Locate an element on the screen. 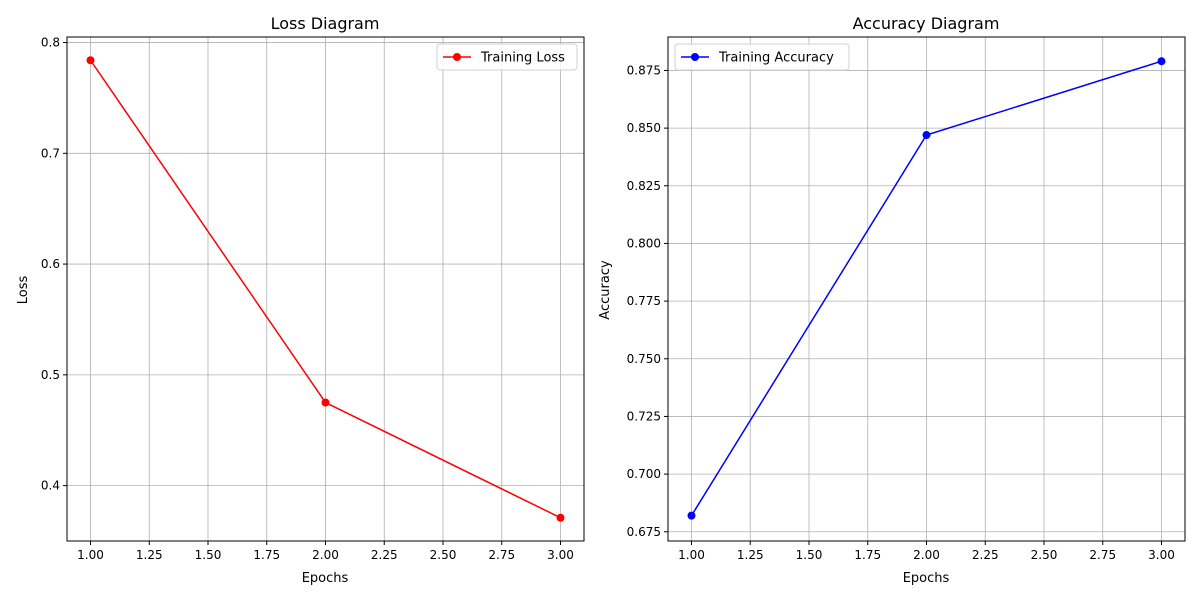 The height and width of the screenshot is (600, 1200). loss-x-tick-label: 2.00 is located at coordinates (325, 555).